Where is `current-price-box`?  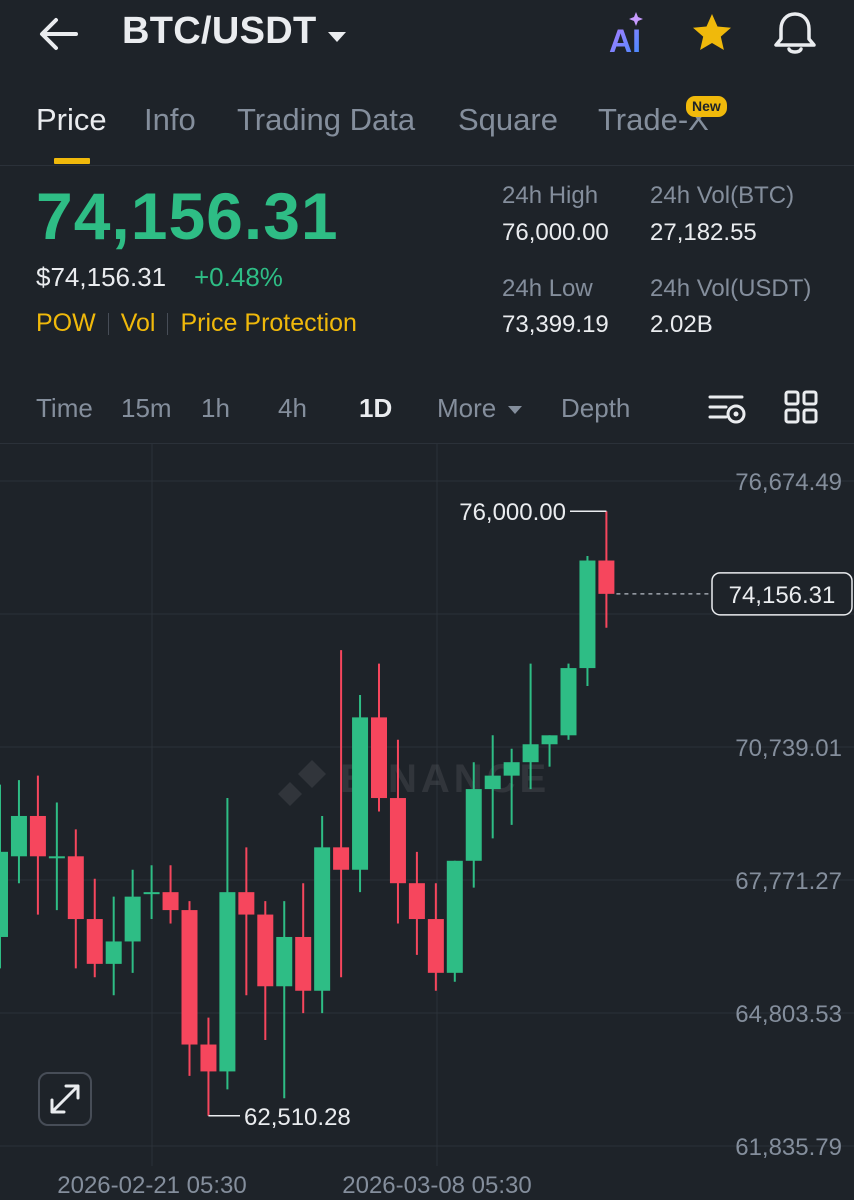 current-price-box is located at coordinates (782, 594).